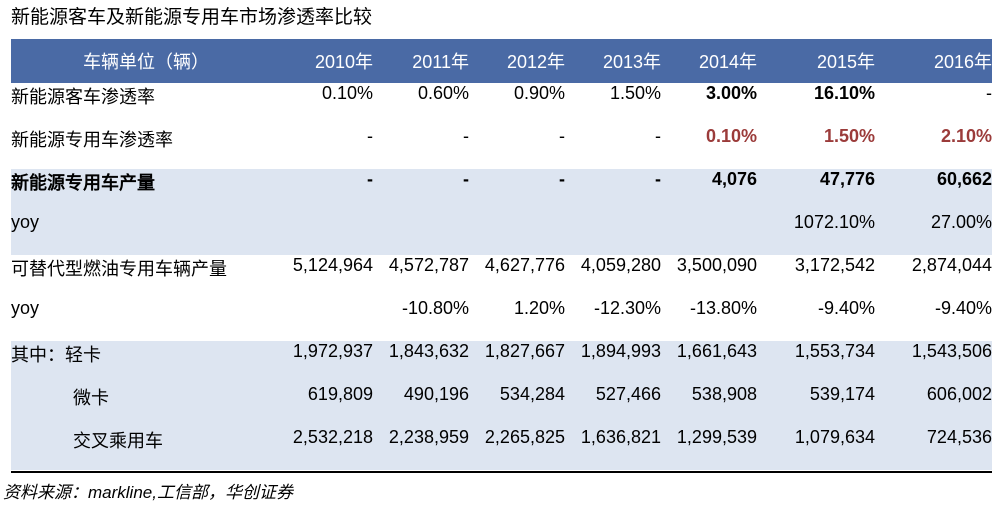  I want to click on table-cell: 3,500,090, so click(716, 265).